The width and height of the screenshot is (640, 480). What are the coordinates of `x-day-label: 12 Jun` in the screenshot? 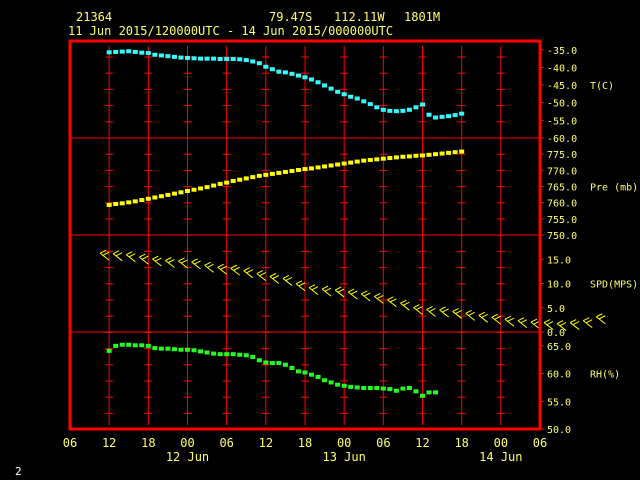 It's located at (187, 457).